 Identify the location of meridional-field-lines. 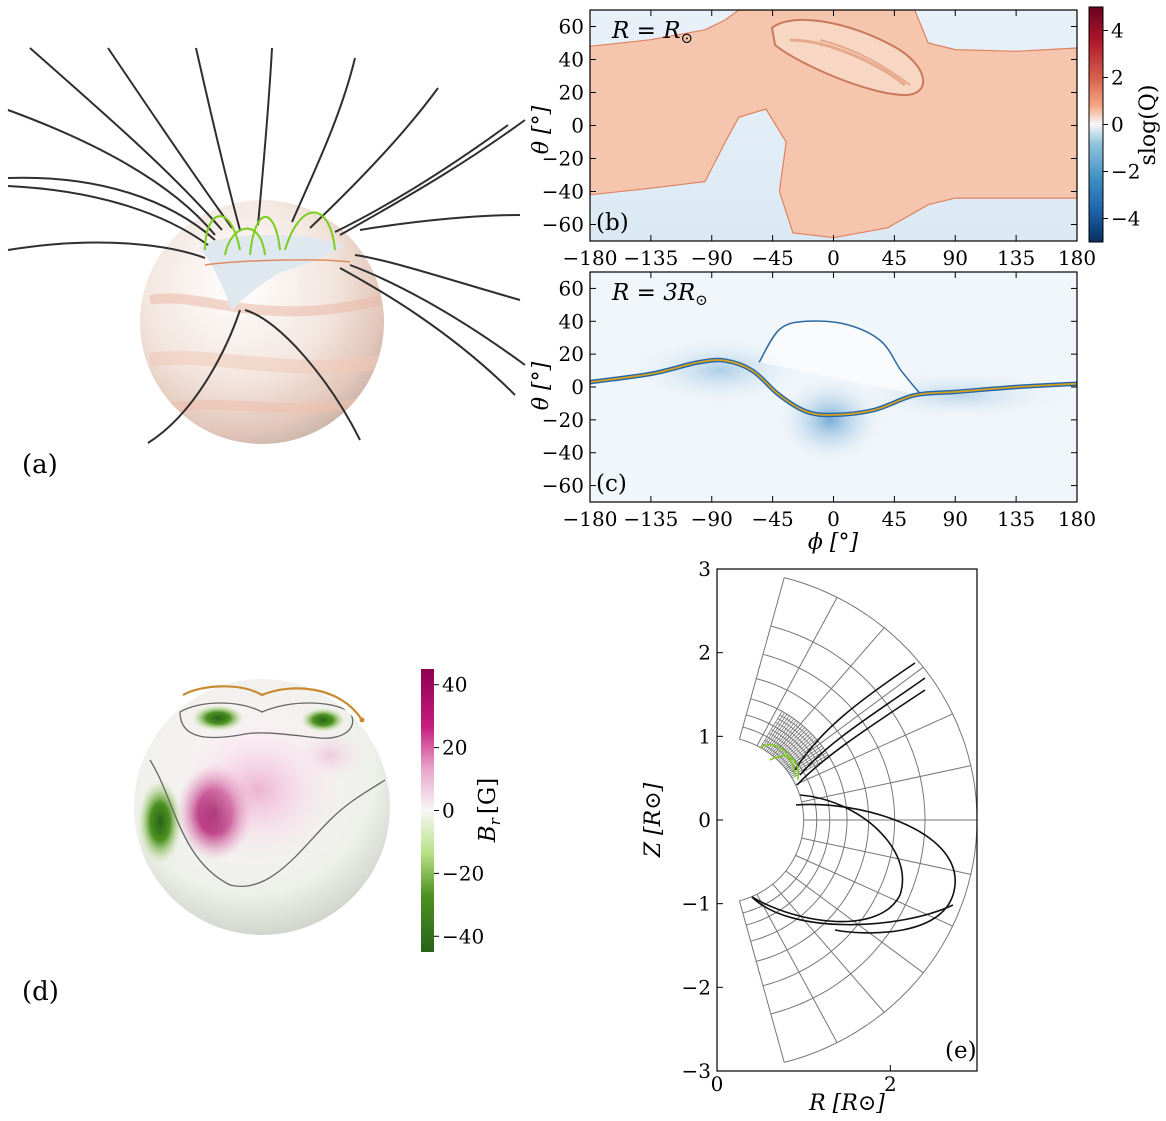
(853, 798).